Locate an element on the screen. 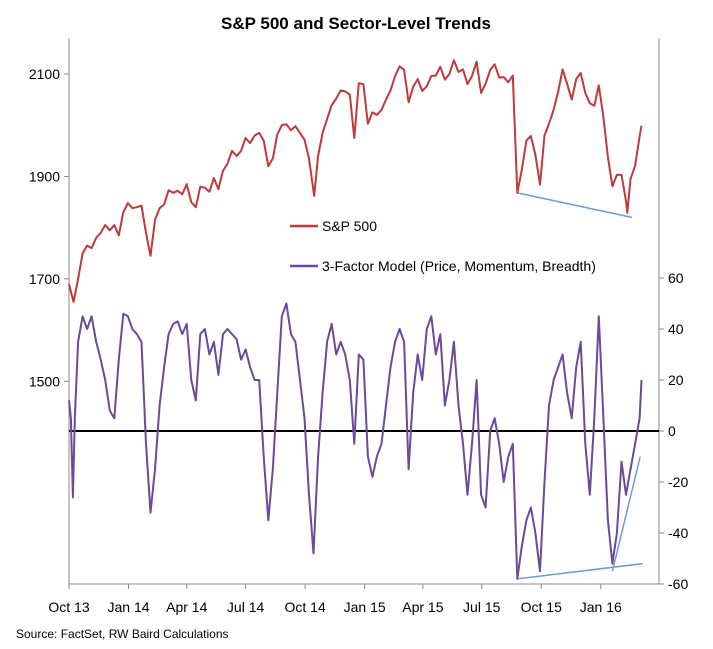 Image resolution: width=713 pixels, height=649 pixels. trendline-layer is located at coordinates (580, 386).